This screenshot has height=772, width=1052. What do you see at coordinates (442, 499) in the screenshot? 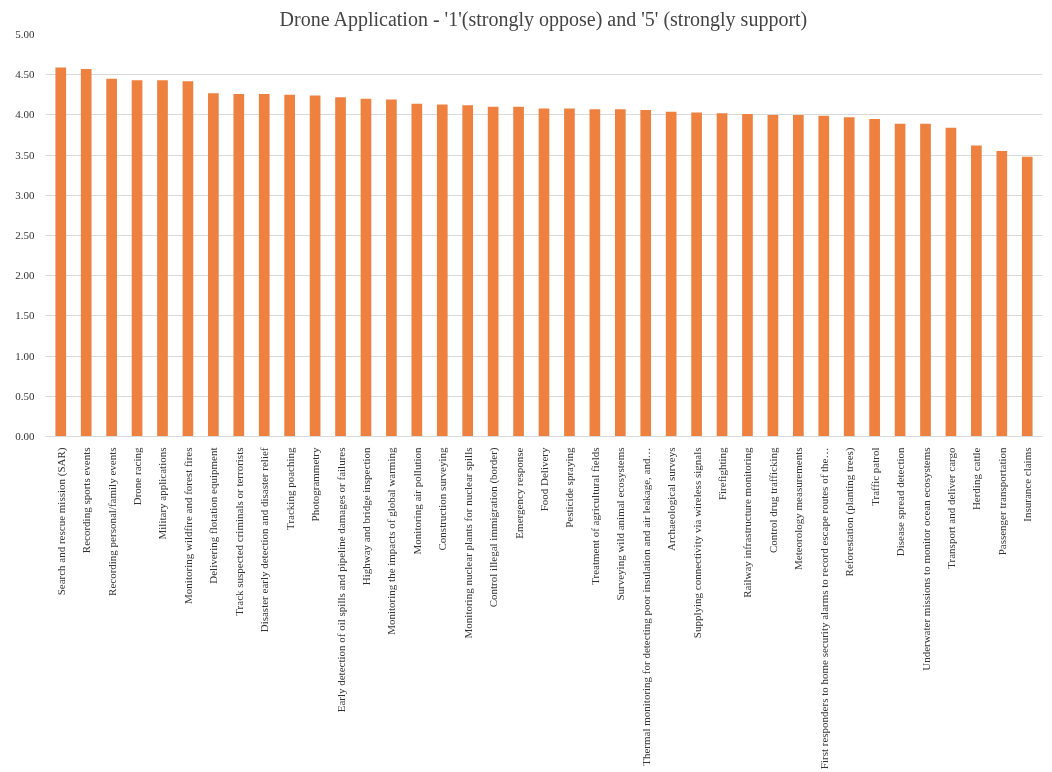
I see `x-tick-label: Construction surveying` at bounding box center [442, 499].